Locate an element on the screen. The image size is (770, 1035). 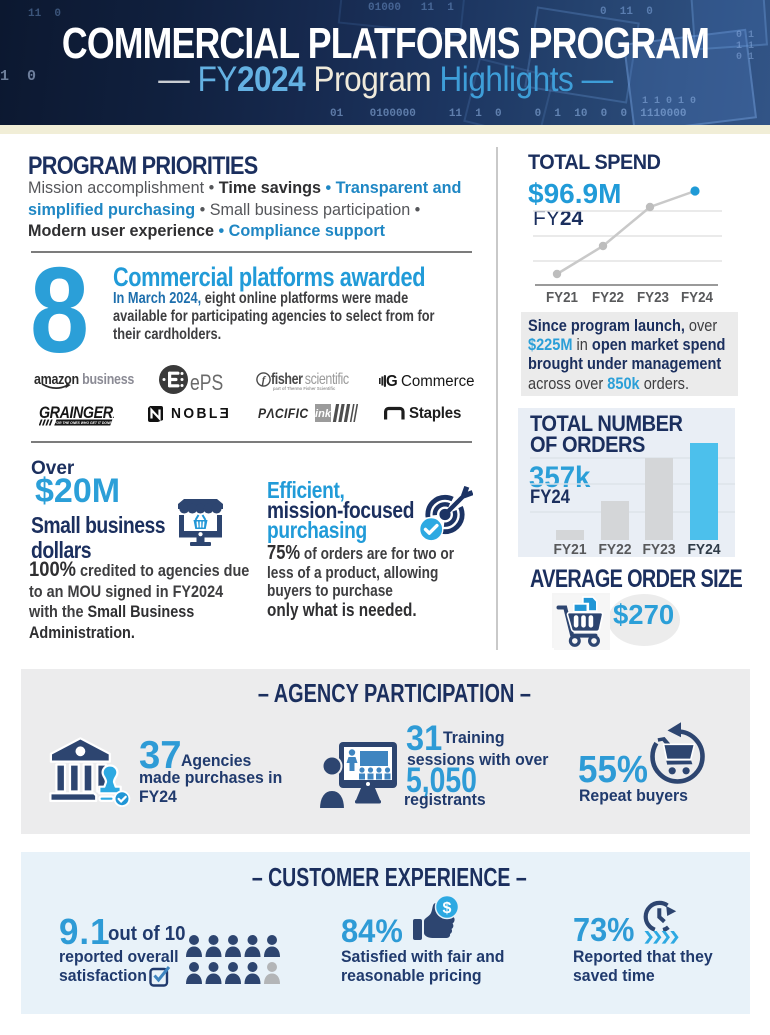
svg-text: f is located at coordinates (264, 381).